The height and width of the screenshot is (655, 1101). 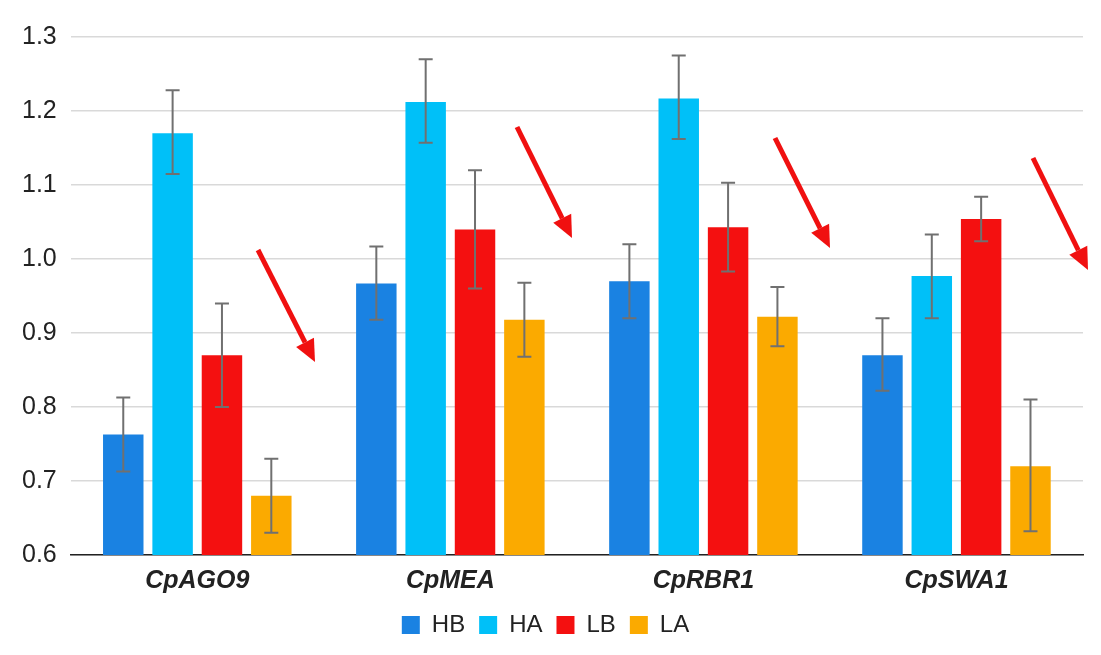 I want to click on y-tick-label: 0.8, so click(x=39, y=404).